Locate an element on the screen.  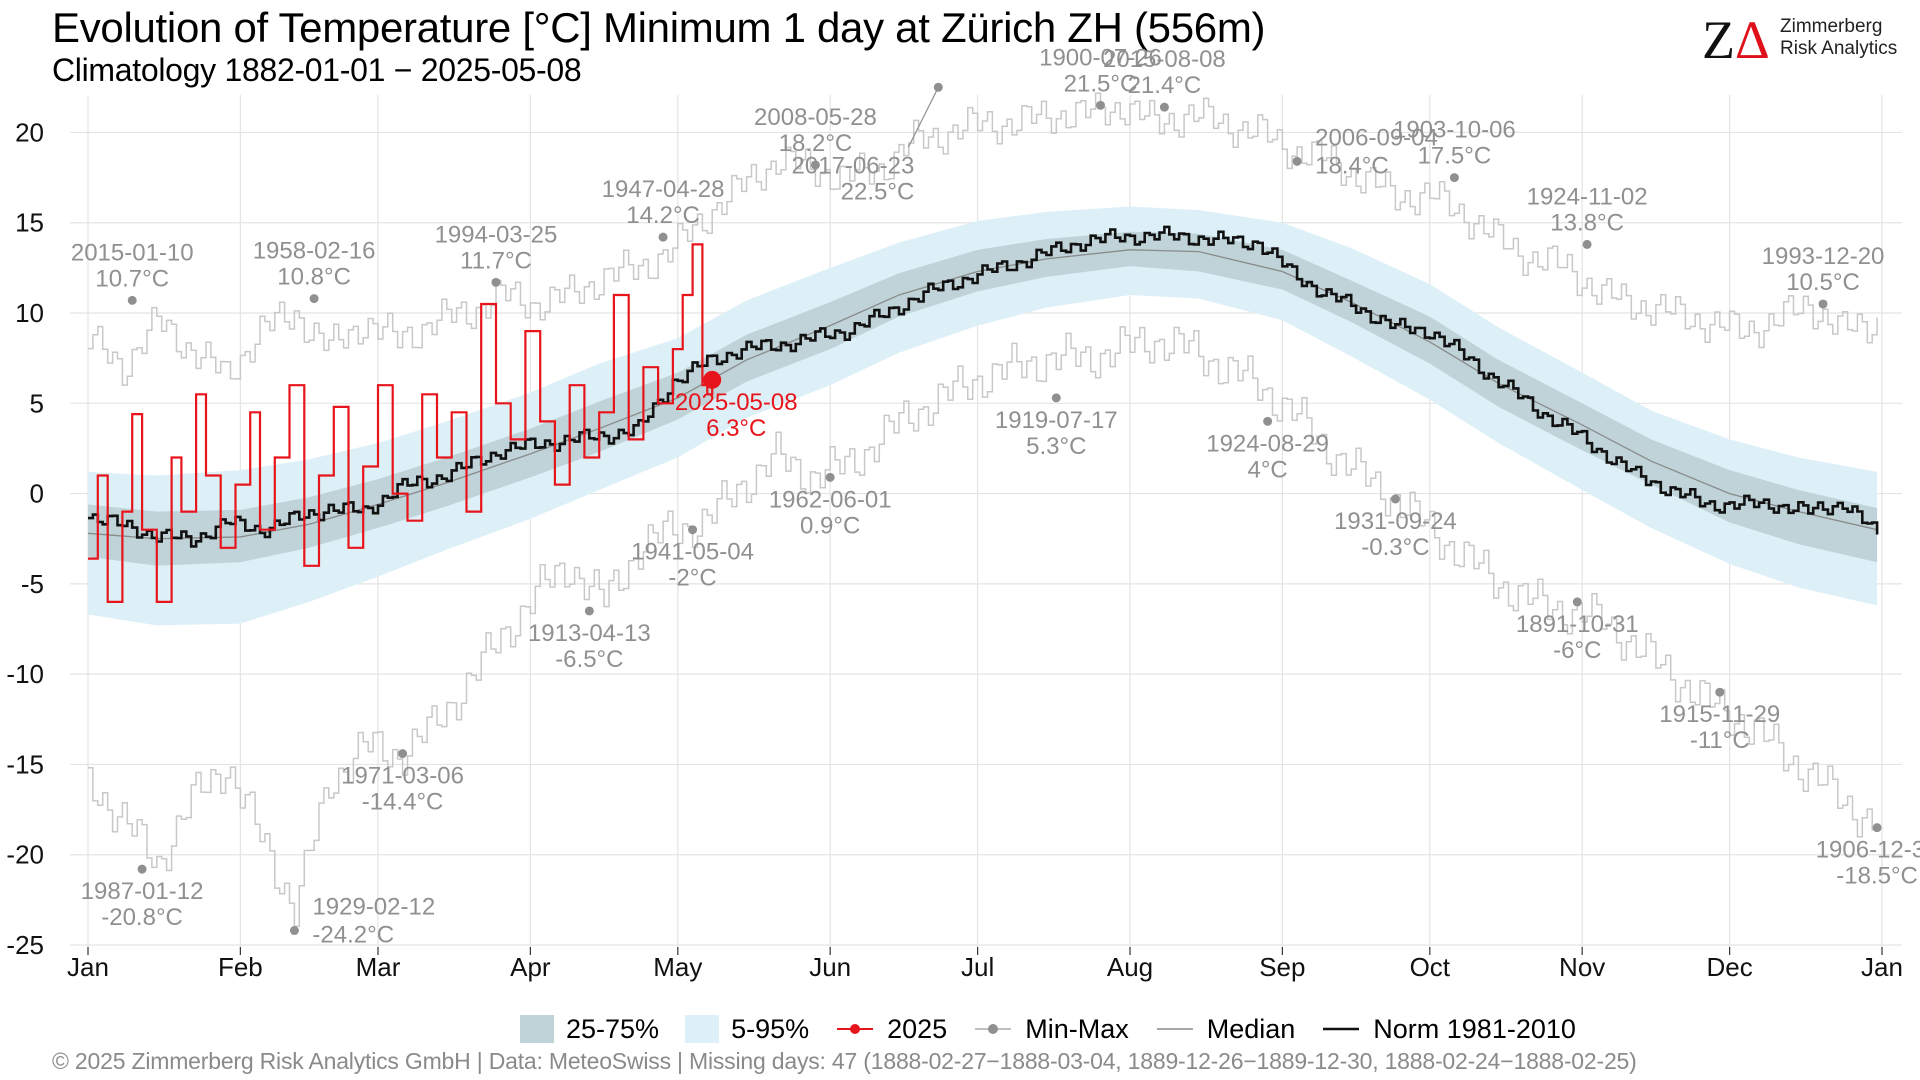
record-value-label-17: 0.9°C is located at coordinates (830, 525).